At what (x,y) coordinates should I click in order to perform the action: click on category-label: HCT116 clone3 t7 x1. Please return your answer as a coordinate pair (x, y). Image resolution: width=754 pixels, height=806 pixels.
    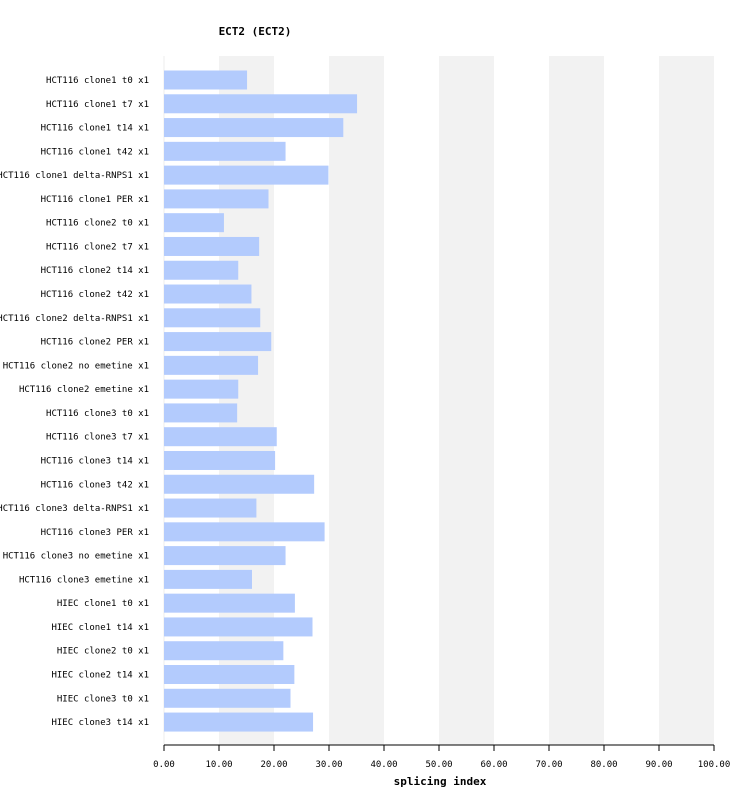
    Looking at the image, I should click on (97, 438).